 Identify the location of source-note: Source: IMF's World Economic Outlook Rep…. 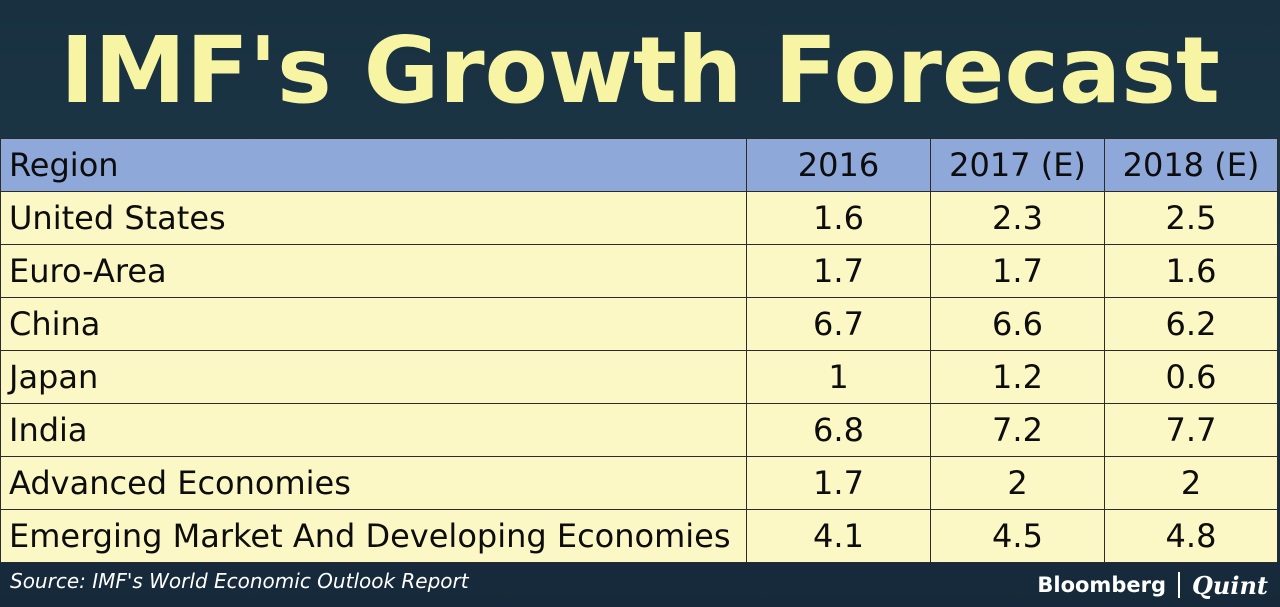
(239, 581).